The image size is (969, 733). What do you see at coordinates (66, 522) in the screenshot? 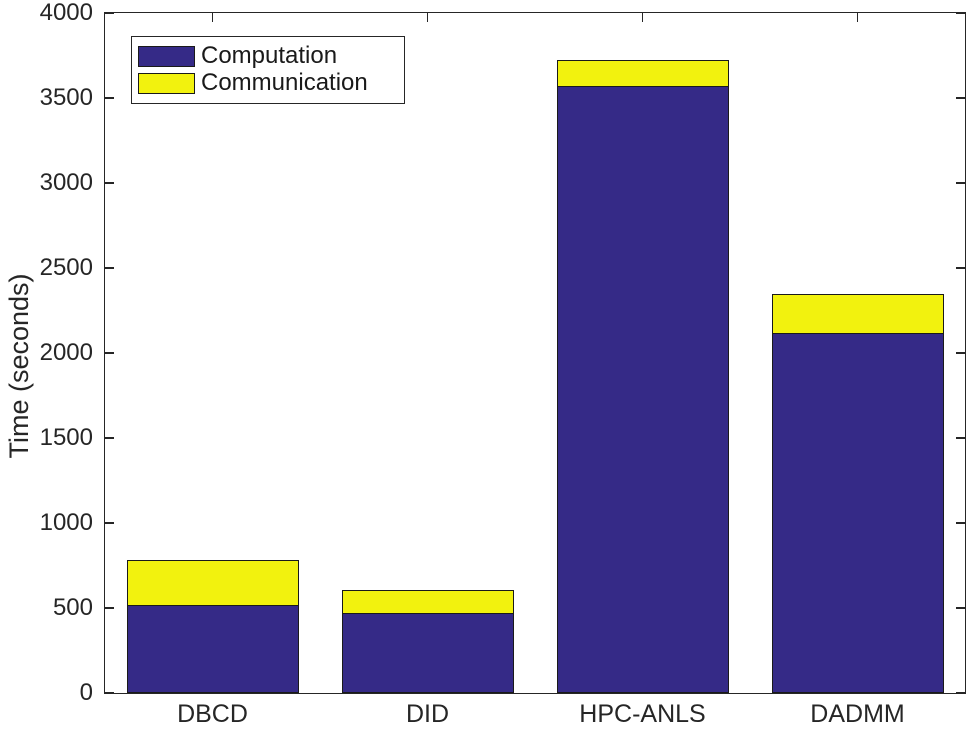
I see `y-tick-label: 1000` at bounding box center [66, 522].